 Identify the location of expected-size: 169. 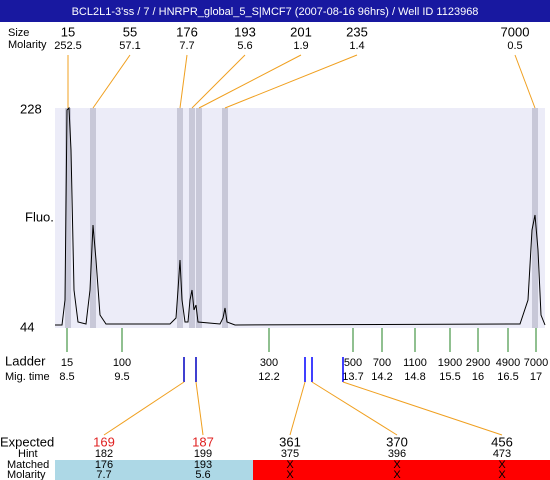
(104, 441).